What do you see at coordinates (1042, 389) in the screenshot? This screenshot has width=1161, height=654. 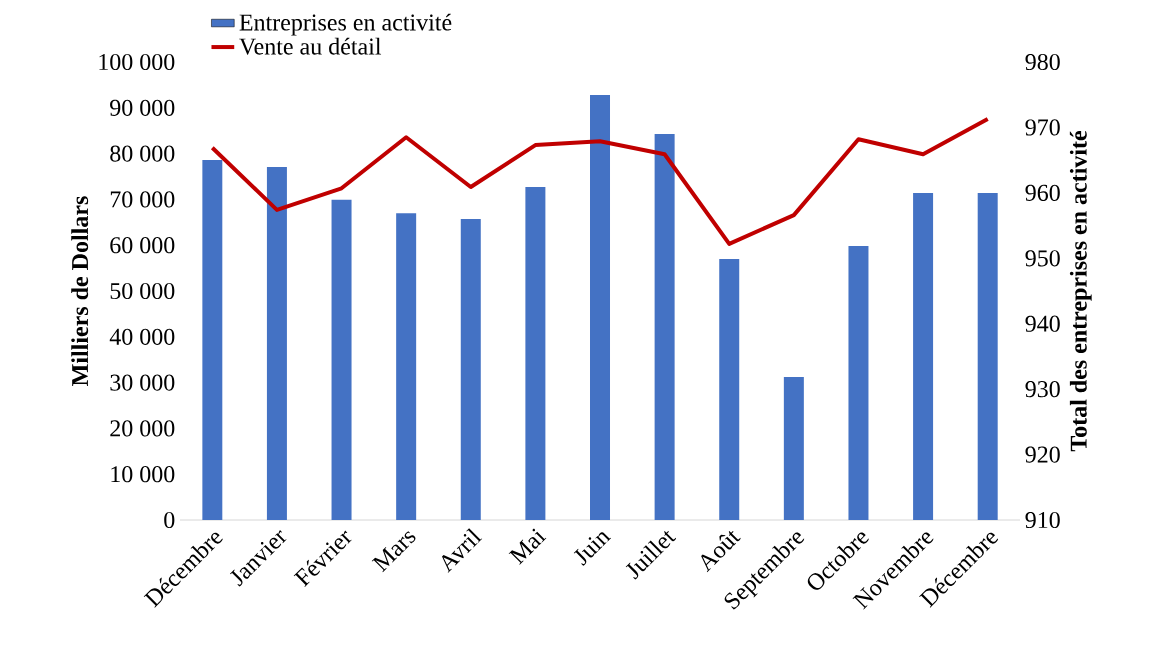 I see `y2-tick-label: 930` at bounding box center [1042, 389].